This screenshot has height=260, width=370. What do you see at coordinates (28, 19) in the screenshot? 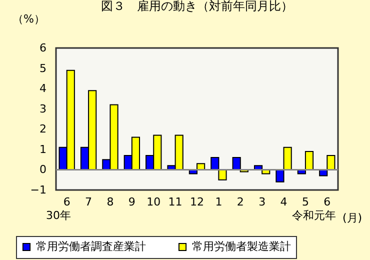
I see `y-axis-title: （%）` at bounding box center [28, 19].